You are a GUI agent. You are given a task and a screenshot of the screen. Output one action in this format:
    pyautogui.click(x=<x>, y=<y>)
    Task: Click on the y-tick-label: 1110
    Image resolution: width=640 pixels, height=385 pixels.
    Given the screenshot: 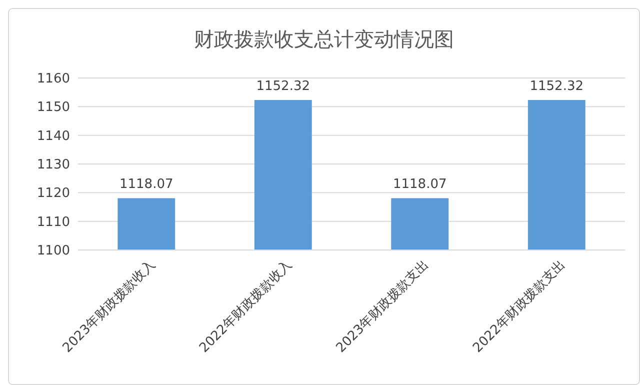 What is the action you would take?
    pyautogui.click(x=53, y=222)
    